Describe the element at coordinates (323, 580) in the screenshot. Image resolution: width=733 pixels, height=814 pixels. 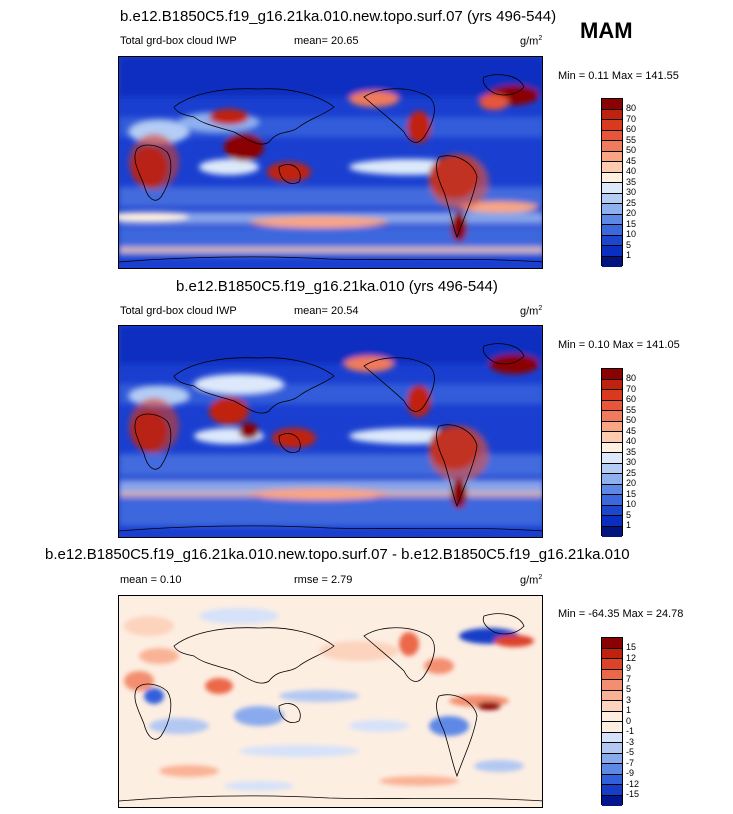
I see `panel3-rmse: rmse = 2.79` at that location.